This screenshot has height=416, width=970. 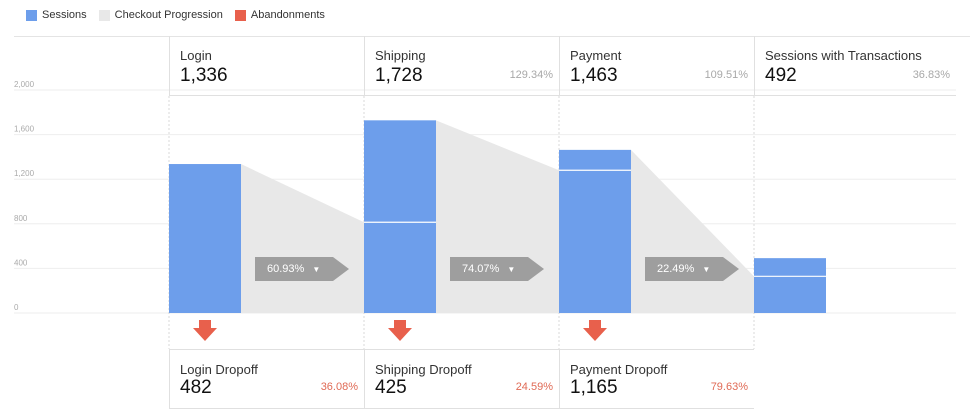 What do you see at coordinates (196, 387) in the screenshot?
I see `dropoff-value: 482` at bounding box center [196, 387].